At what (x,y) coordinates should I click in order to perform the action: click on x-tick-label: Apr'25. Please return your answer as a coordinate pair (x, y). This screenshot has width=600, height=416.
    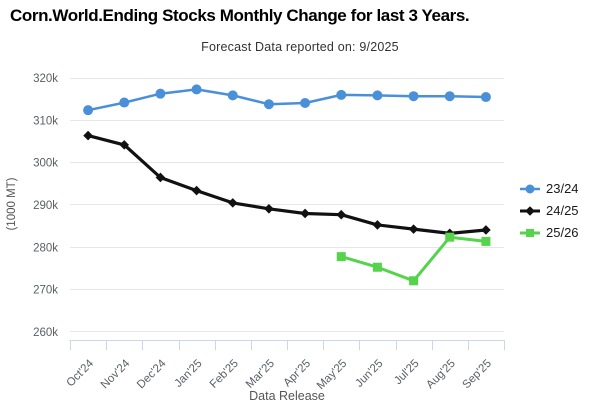
    Looking at the image, I should click on (297, 374).